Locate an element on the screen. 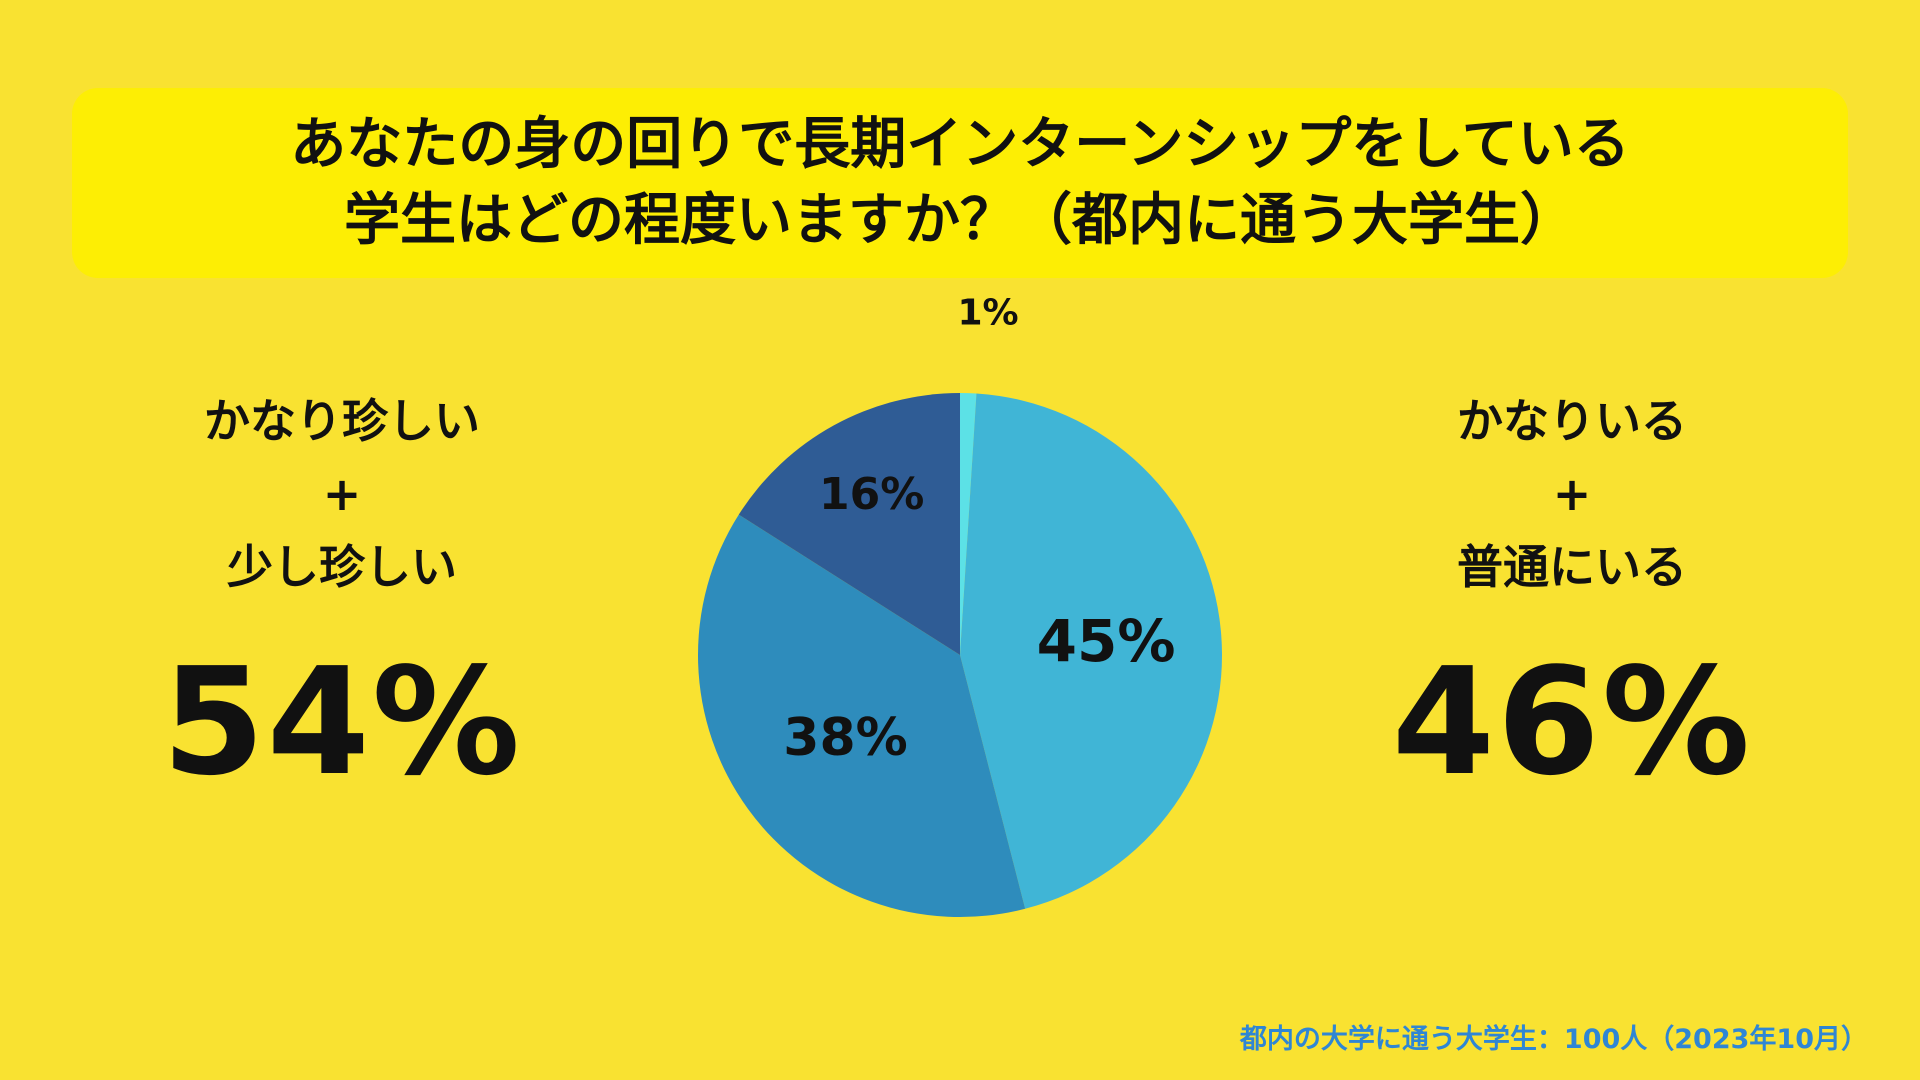 The height and width of the screenshot is (1080, 1920). pie-slice-label: 38% is located at coordinates (845, 738).